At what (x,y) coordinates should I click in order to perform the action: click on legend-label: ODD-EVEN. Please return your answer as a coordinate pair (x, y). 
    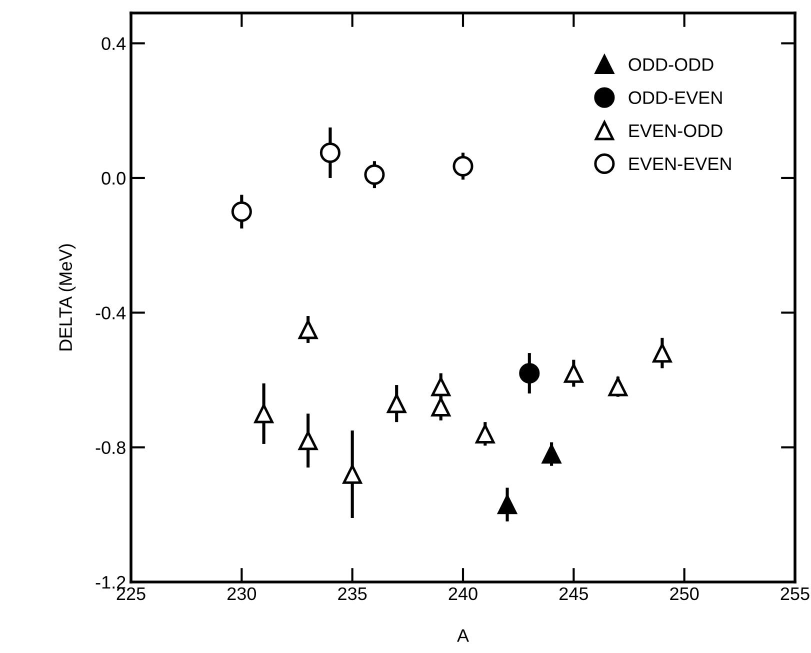
    Looking at the image, I should click on (675, 97).